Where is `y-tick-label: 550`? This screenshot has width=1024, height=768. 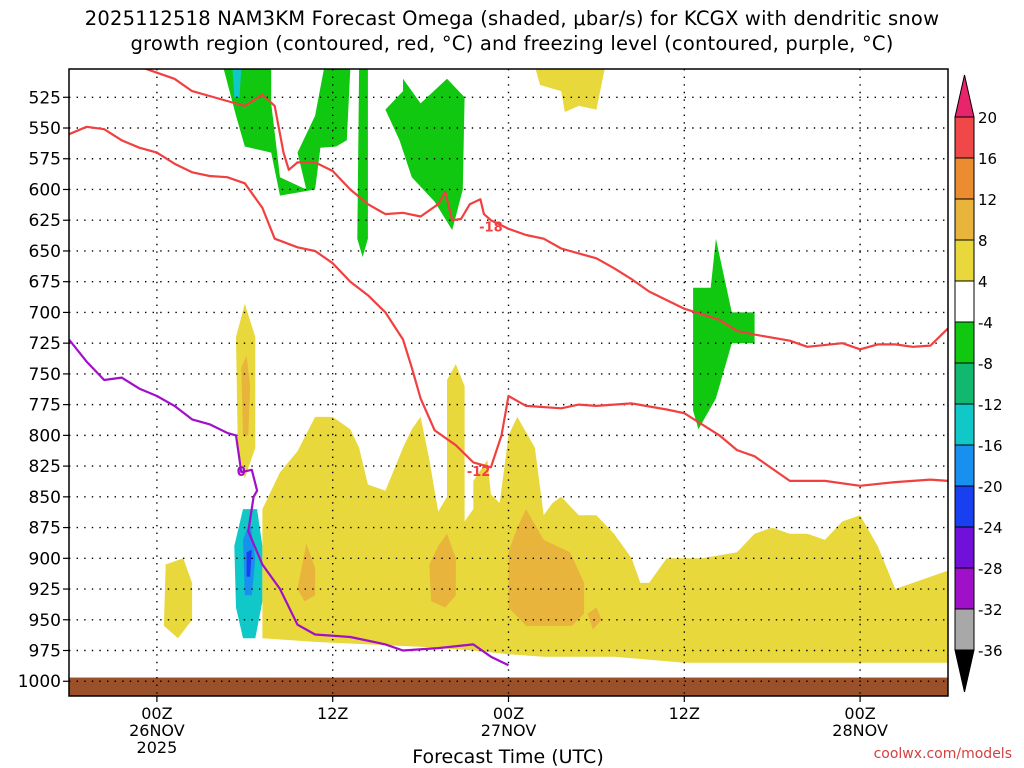 y-tick-label: 550 is located at coordinates (45, 129).